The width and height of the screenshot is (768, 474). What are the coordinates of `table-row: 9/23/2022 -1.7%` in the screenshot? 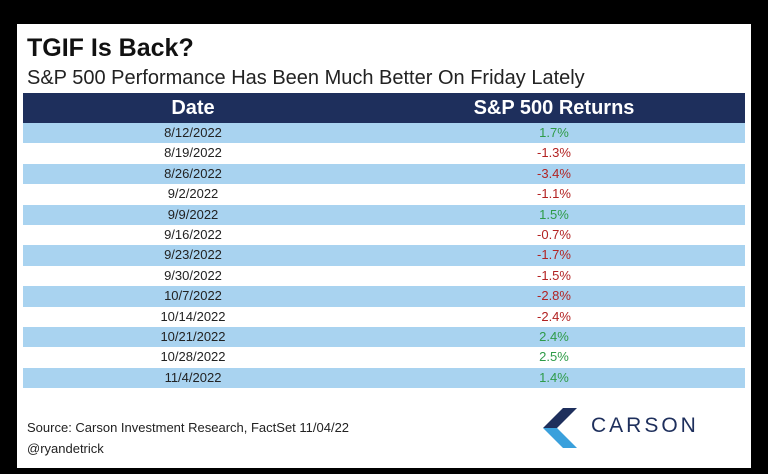 It's located at (384, 255).